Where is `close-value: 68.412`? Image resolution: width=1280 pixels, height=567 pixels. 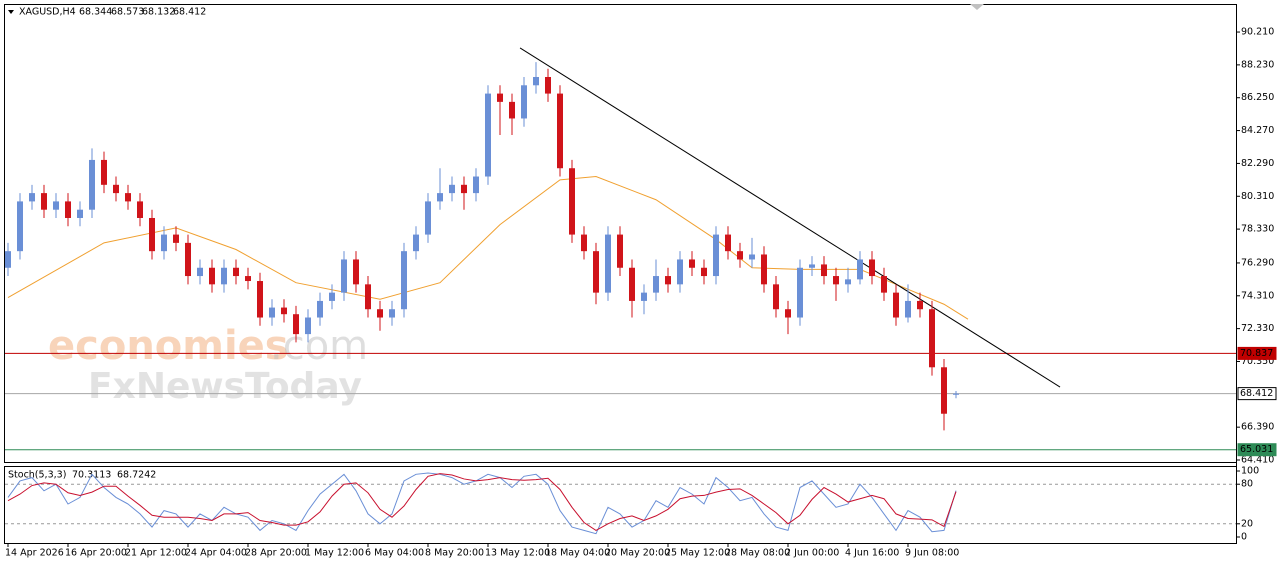
close-value: 68.412 is located at coordinates (189, 12).